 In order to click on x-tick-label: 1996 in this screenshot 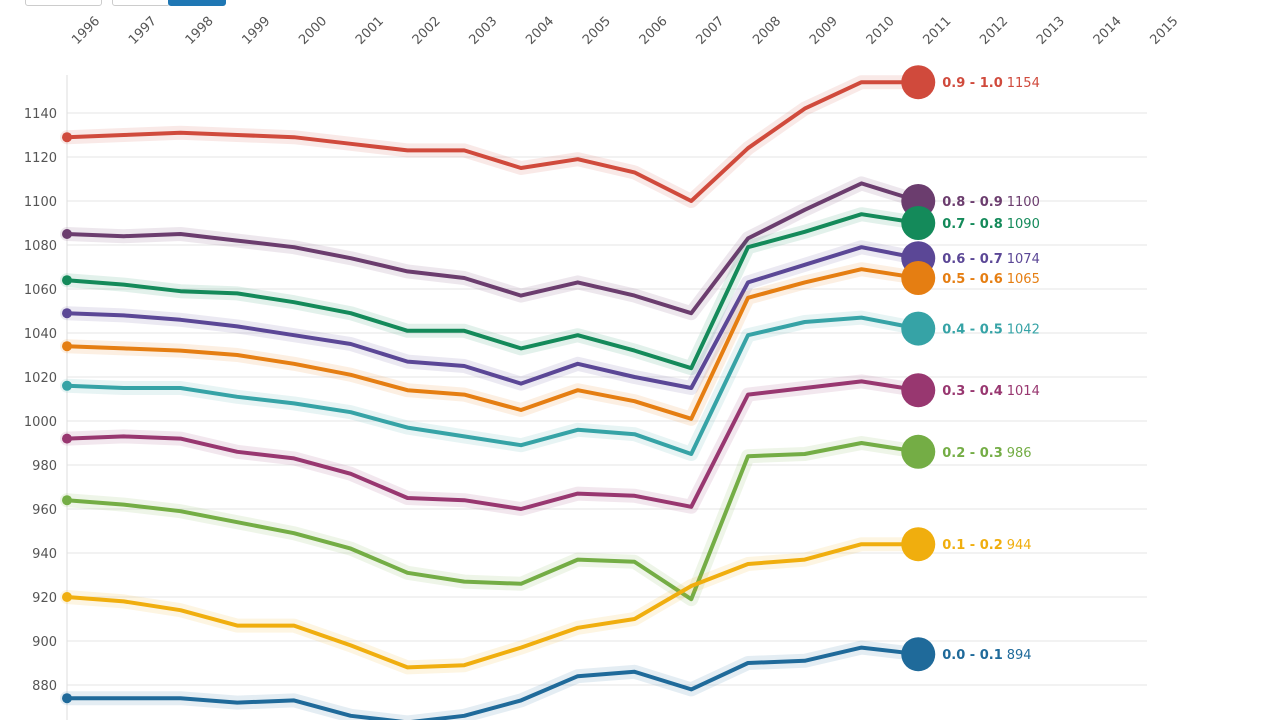, I will do `click(86, 31)`.